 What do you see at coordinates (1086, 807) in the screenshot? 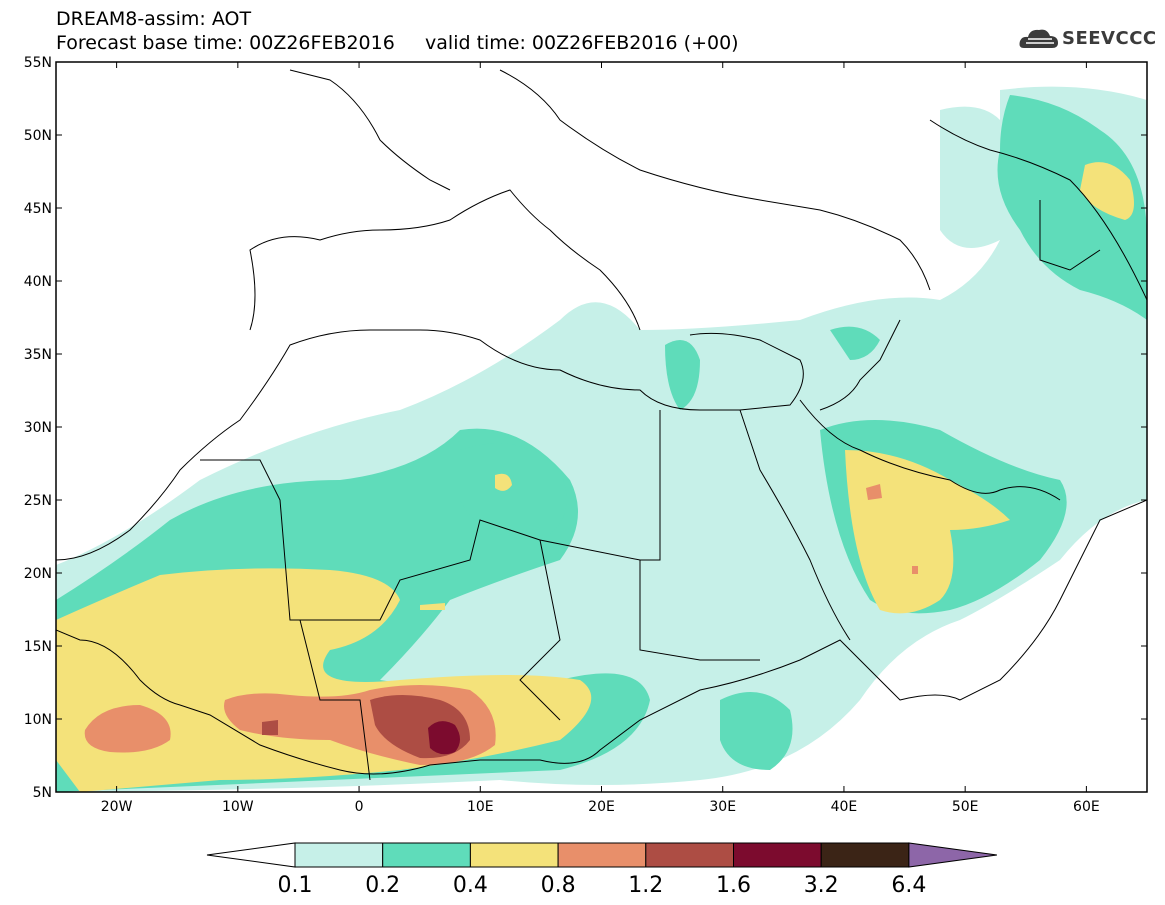
I see `lon-label: 60E` at bounding box center [1086, 807].